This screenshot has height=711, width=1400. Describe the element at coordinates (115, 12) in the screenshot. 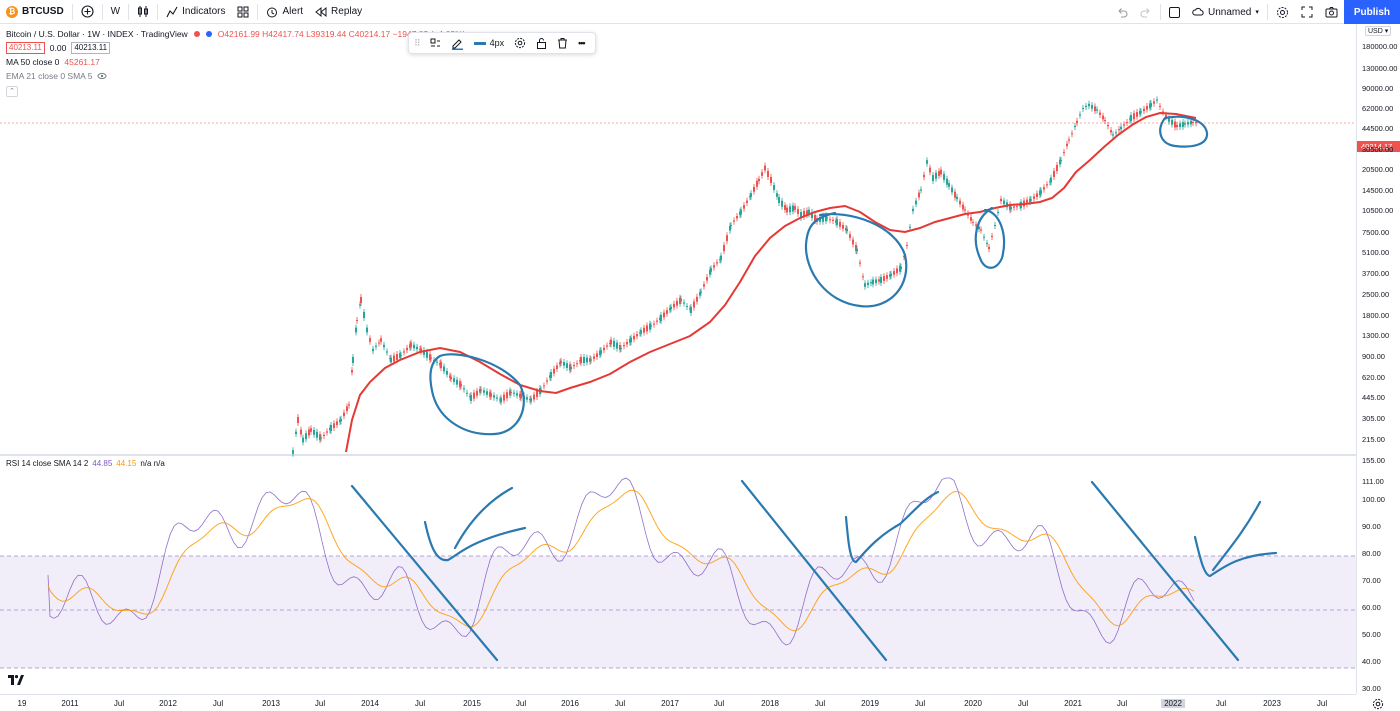

I see `interval-button: W` at that location.